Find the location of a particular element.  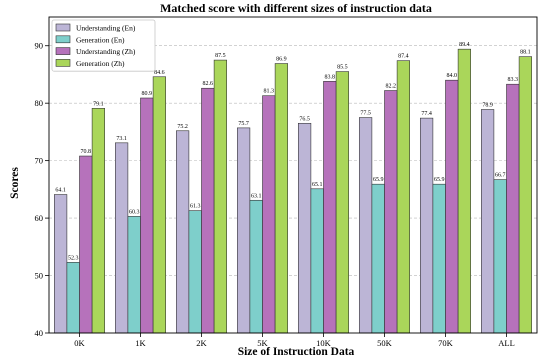

x-tick-label: 2K is located at coordinates (201, 343).